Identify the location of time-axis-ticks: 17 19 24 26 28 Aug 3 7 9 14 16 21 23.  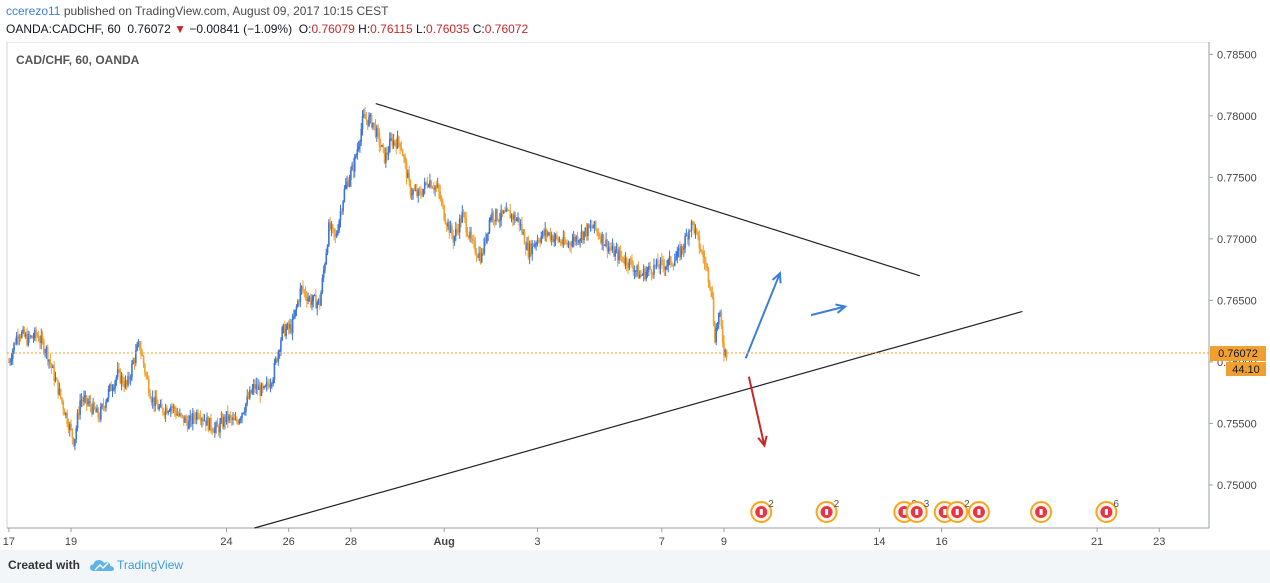
(584, 538).